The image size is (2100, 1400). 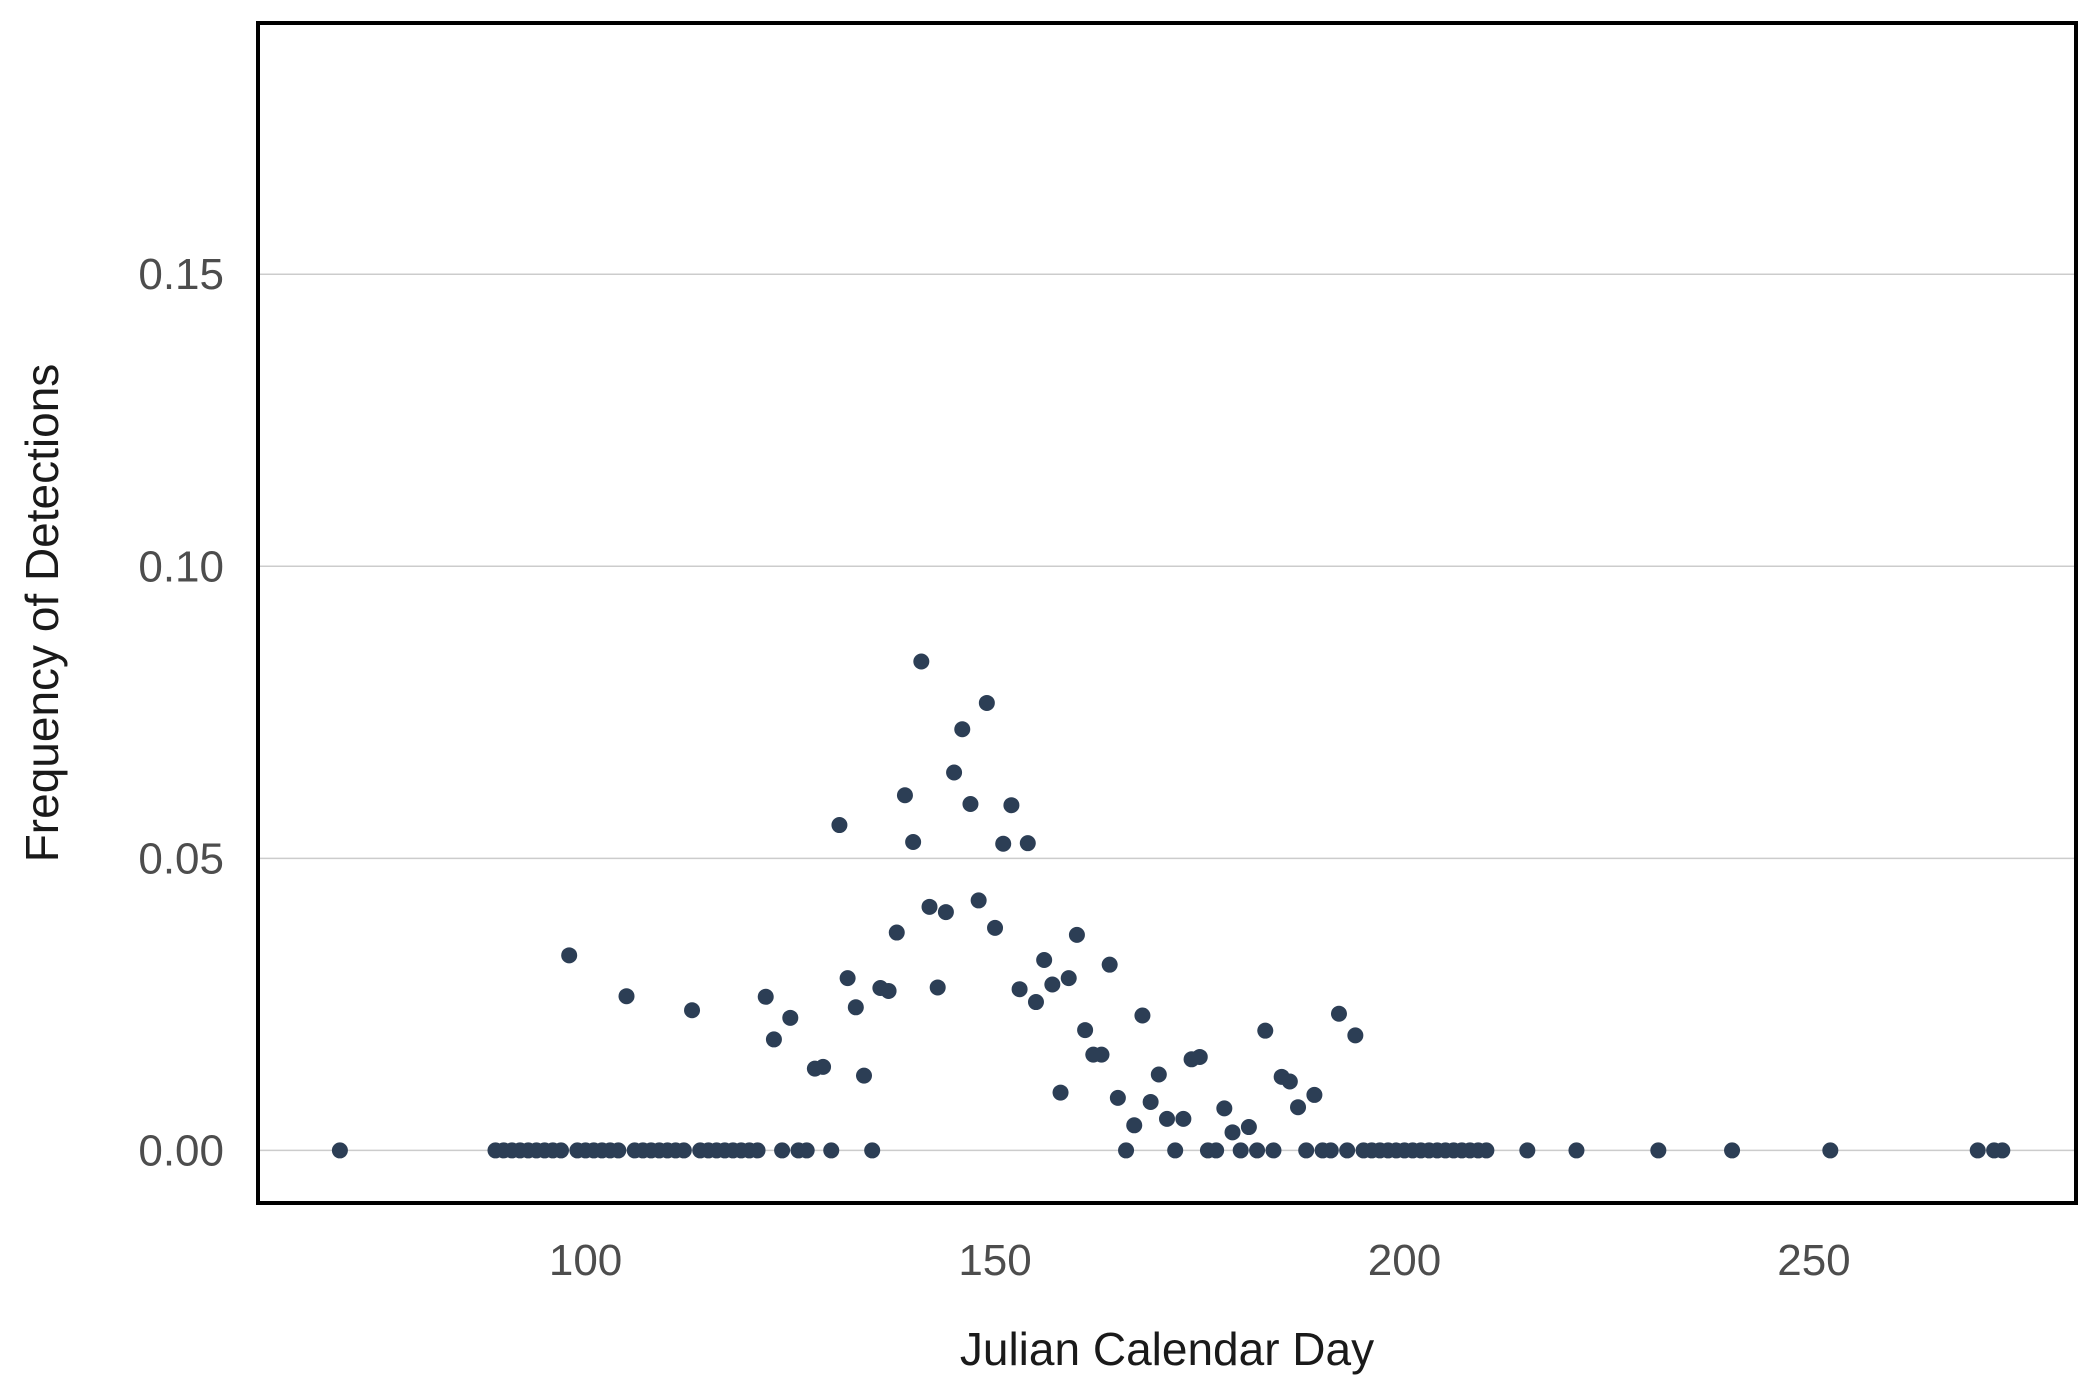 What do you see at coordinates (181, 566) in the screenshot?
I see `y-tick-label: 0.10` at bounding box center [181, 566].